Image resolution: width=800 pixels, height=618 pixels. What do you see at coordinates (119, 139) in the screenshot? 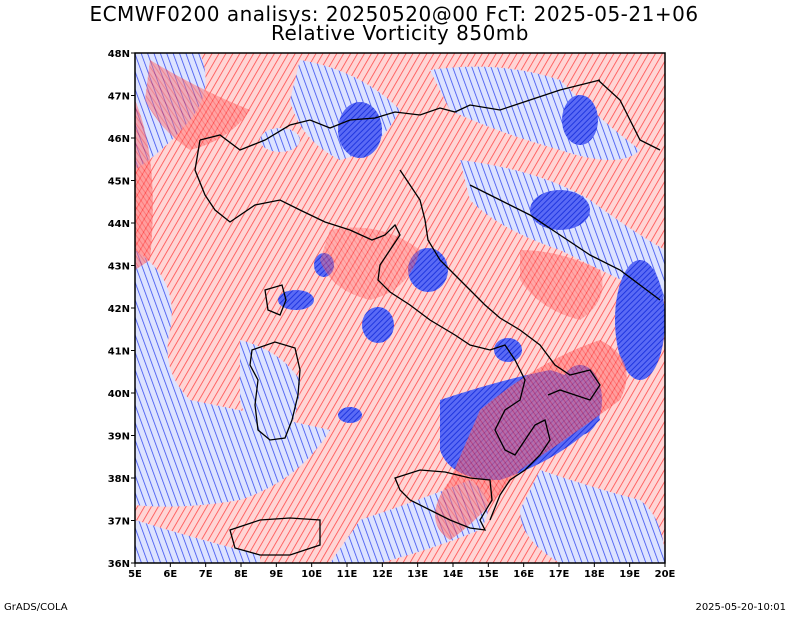
I see `lat-tick-label: 46N` at bounding box center [119, 139].